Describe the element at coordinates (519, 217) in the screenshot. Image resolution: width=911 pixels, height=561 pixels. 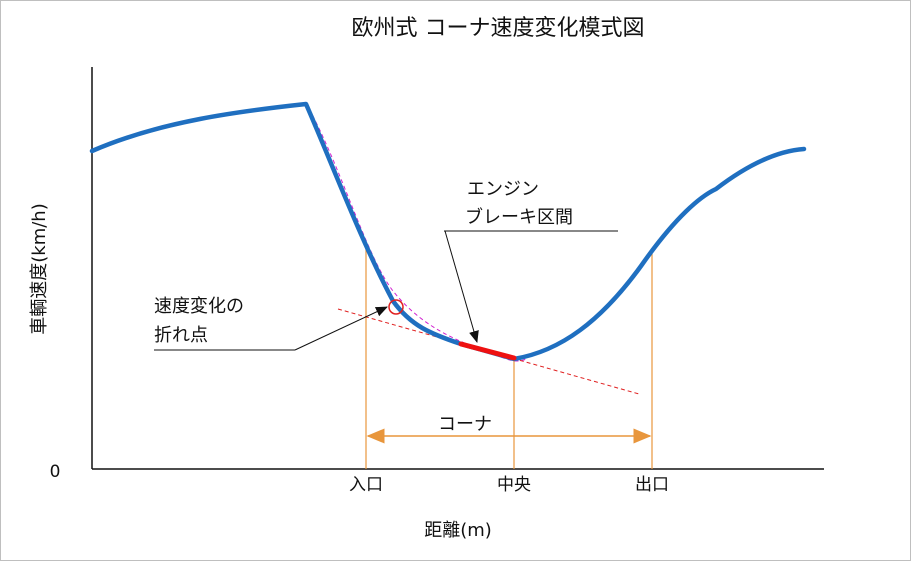
I see `engine-brake-label-line2: ブレーキ区間` at that location.